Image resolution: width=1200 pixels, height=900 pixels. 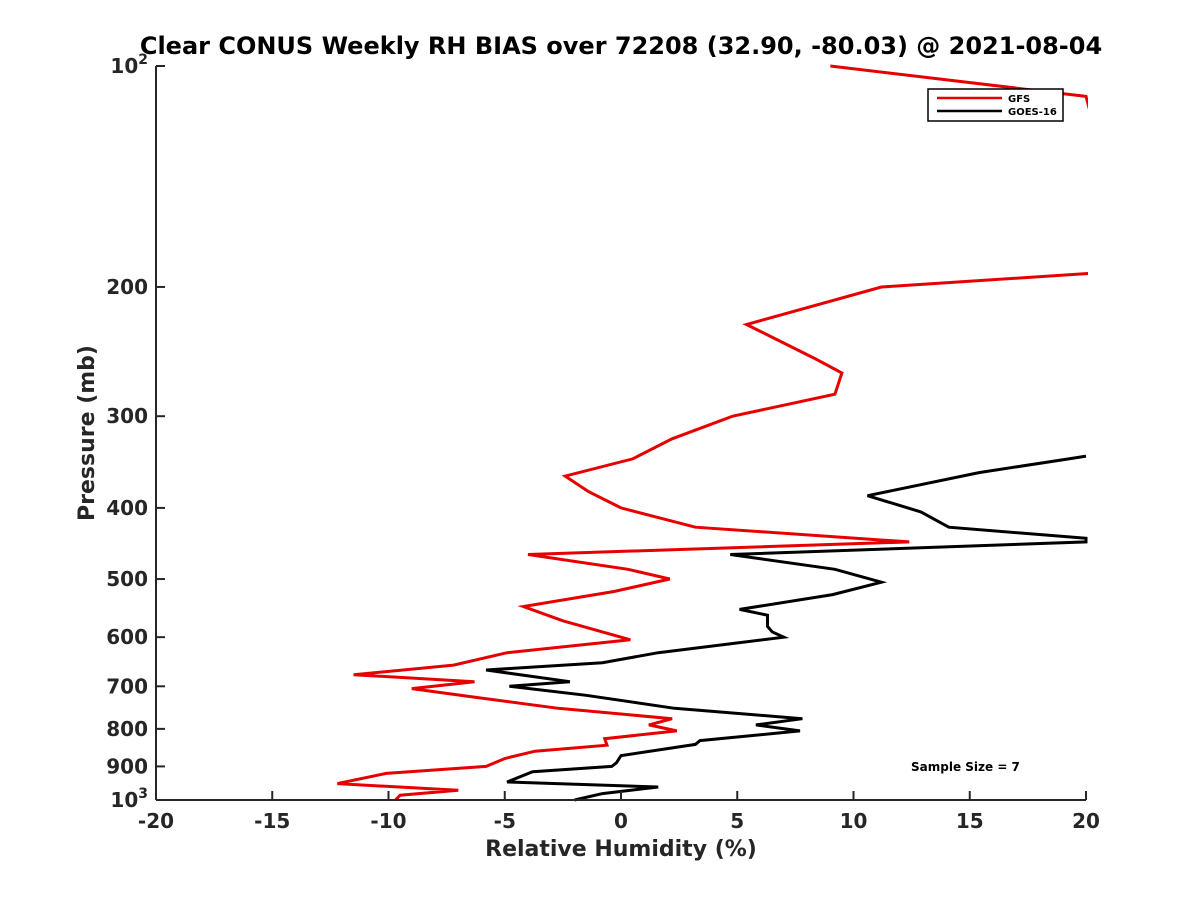 What do you see at coordinates (129, 799) in the screenshot?
I see `y-tick-label: 10³` at bounding box center [129, 799].